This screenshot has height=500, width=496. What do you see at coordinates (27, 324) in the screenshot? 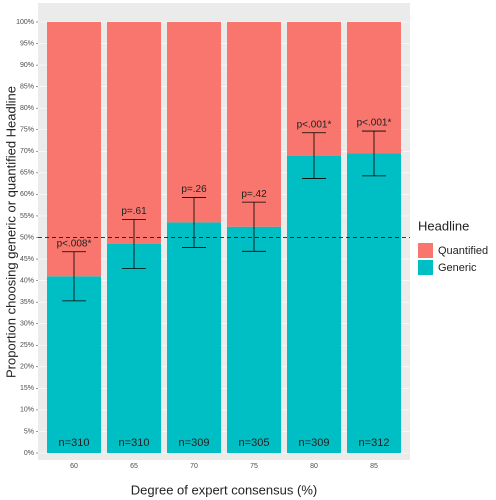
I see `y-tick-label: 30%` at bounding box center [27, 324].